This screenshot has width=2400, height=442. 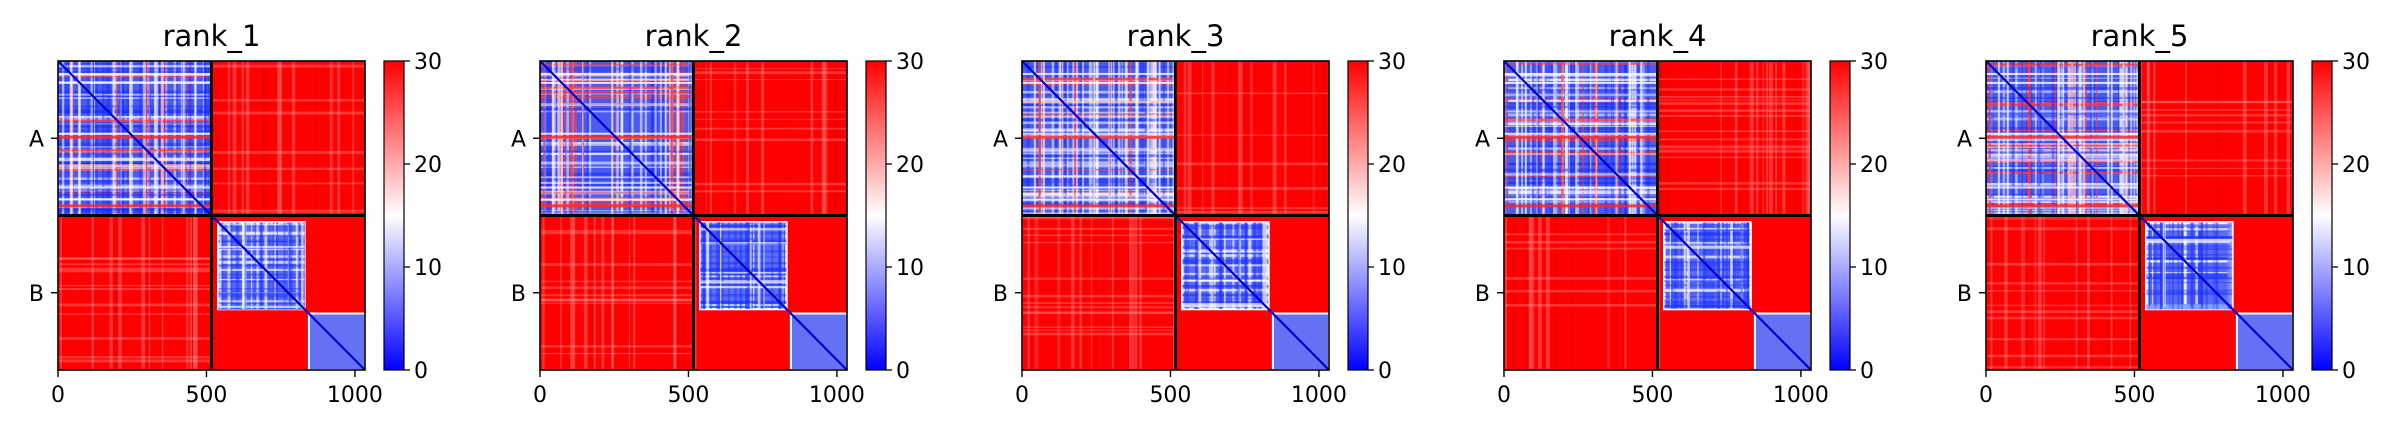 I want to click on panel-title: rank_2, so click(x=694, y=36).